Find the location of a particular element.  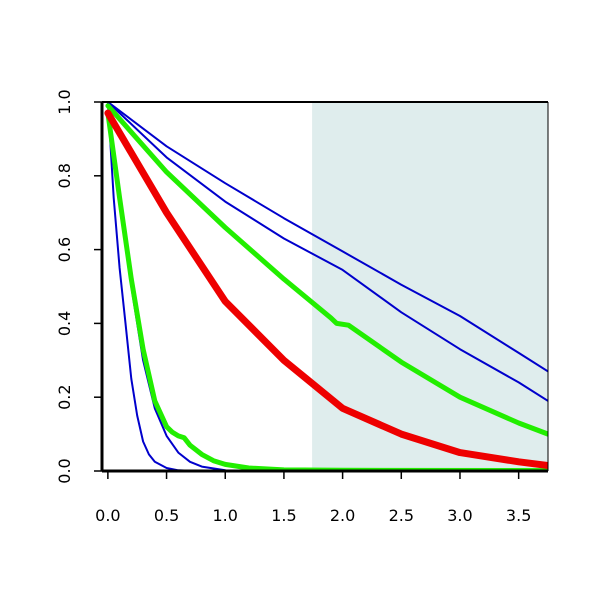

x-tick-label: 3.0 is located at coordinates (459, 515).